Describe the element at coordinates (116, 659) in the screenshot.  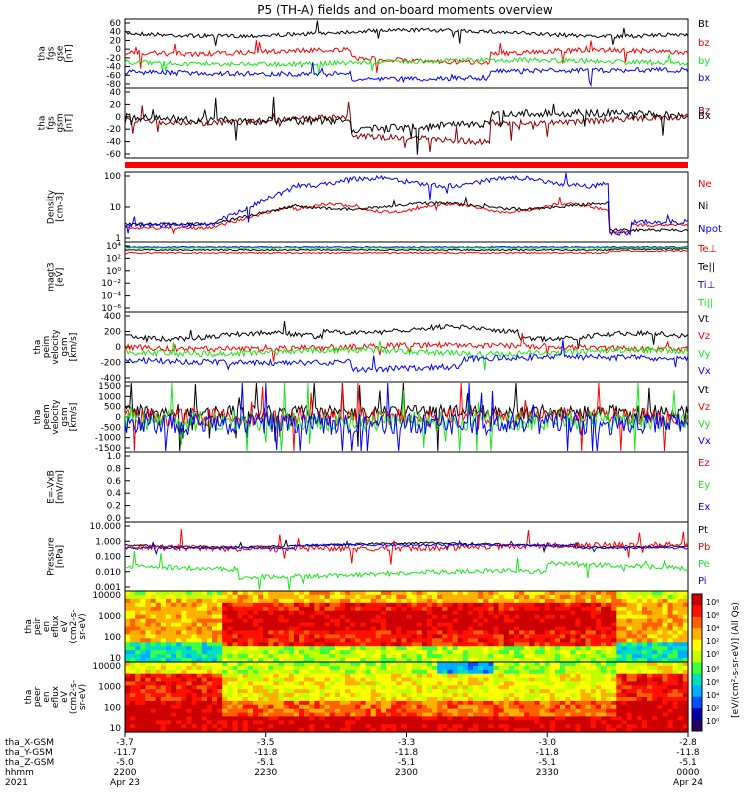
I see `y-tick-label: 10` at that location.